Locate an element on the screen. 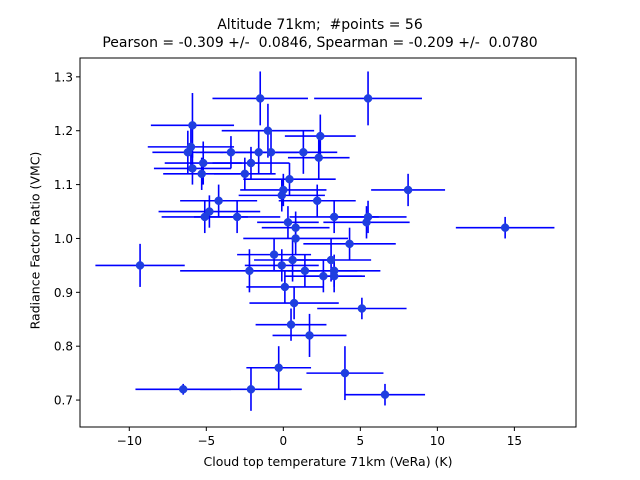 Image resolution: width=640 pixels, height=480 pixels. x-tick-label: −5 is located at coordinates (206, 441).